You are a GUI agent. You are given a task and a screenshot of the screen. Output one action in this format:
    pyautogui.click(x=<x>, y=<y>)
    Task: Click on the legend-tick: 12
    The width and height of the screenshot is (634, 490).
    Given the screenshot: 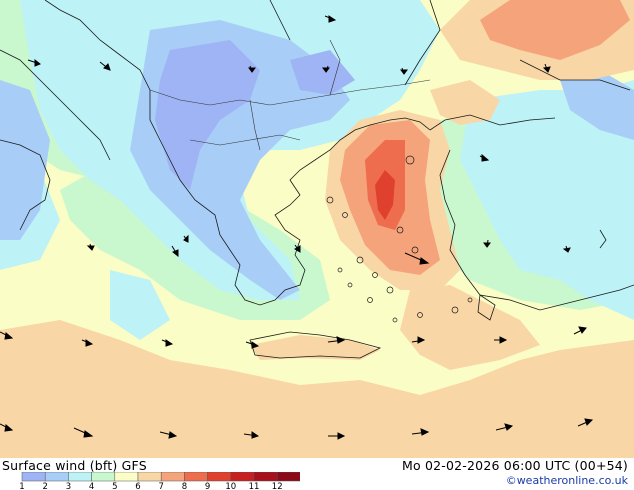 What is the action you would take?
    pyautogui.click(x=277, y=486)
    